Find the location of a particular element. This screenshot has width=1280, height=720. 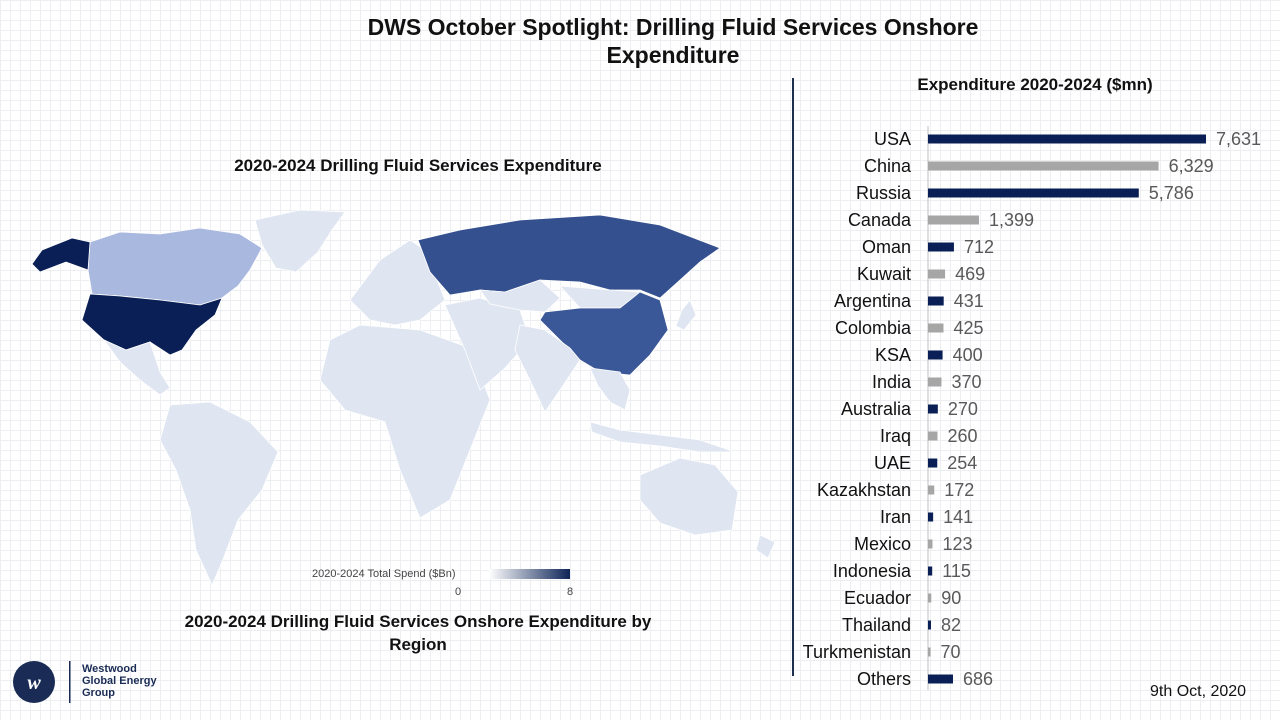

map-japan is located at coordinates (686, 315).